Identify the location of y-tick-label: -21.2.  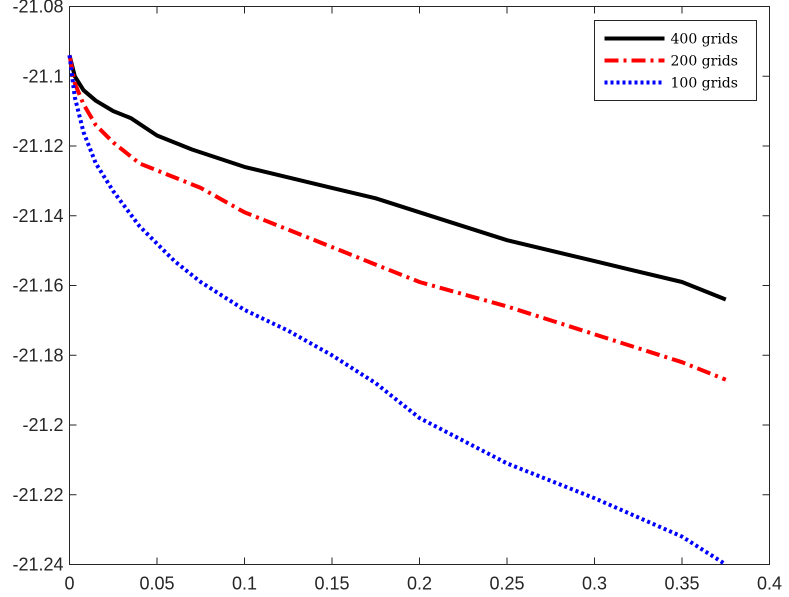
(42, 425).